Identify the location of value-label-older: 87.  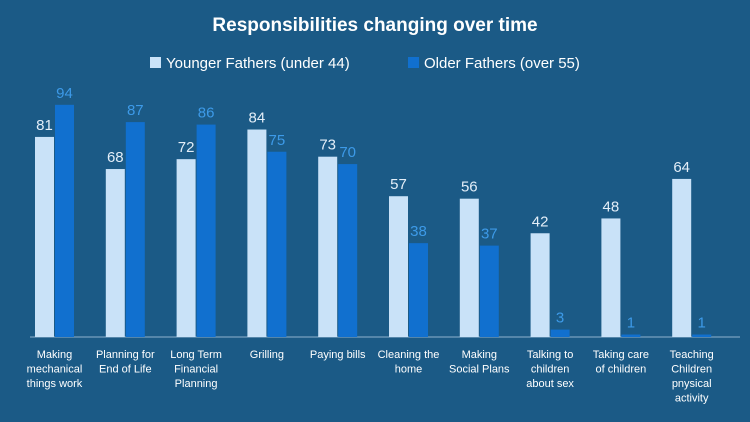
(135, 110).